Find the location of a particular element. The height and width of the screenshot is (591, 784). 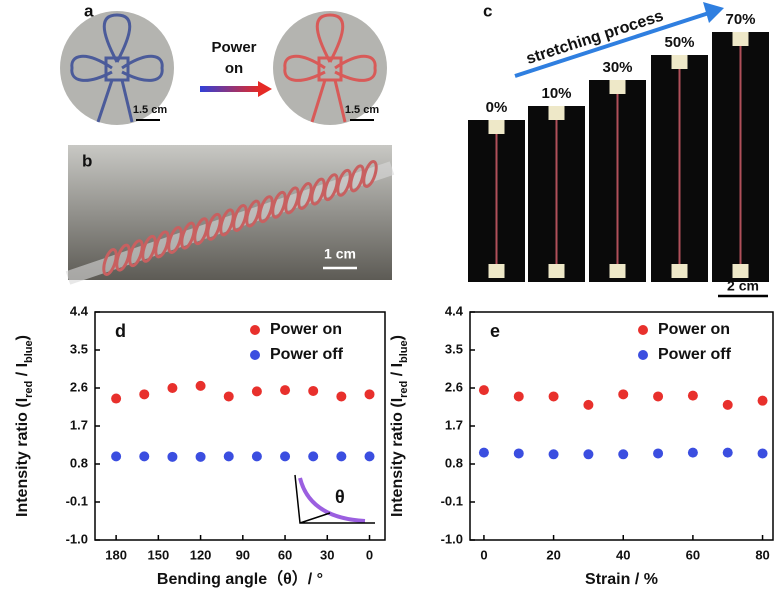

knot-on is located at coordinates (330, 68).